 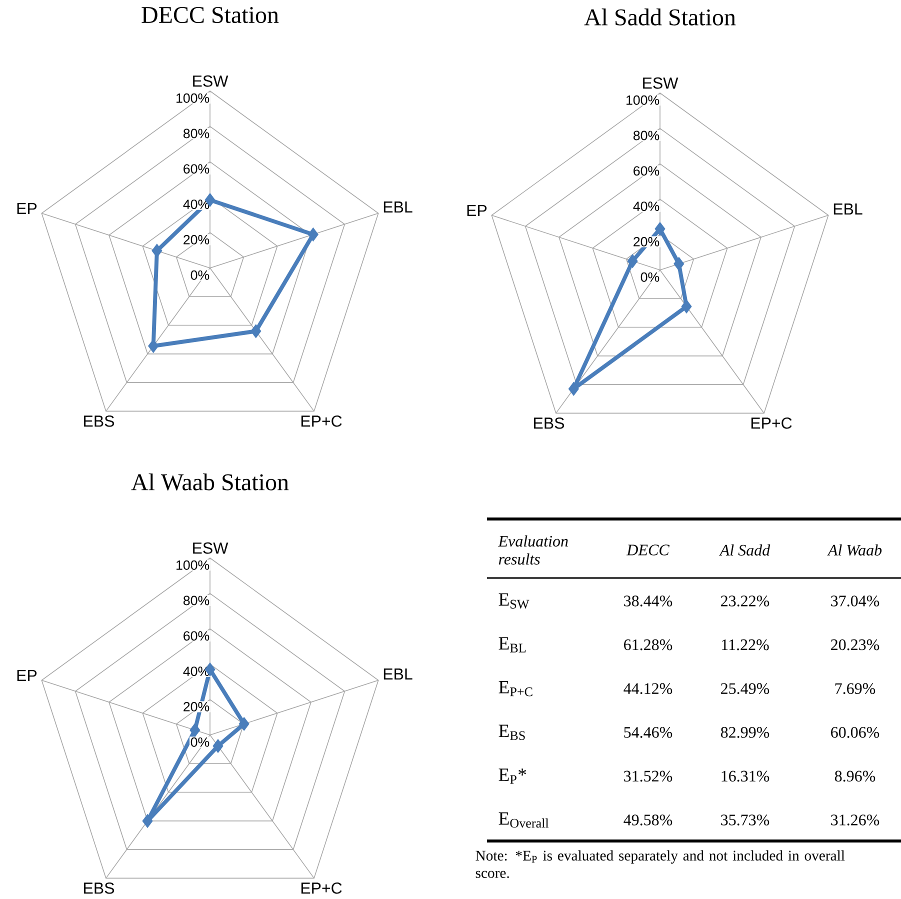 I want to click on category-label: E$_{Overall}$, so click(x=523, y=820).